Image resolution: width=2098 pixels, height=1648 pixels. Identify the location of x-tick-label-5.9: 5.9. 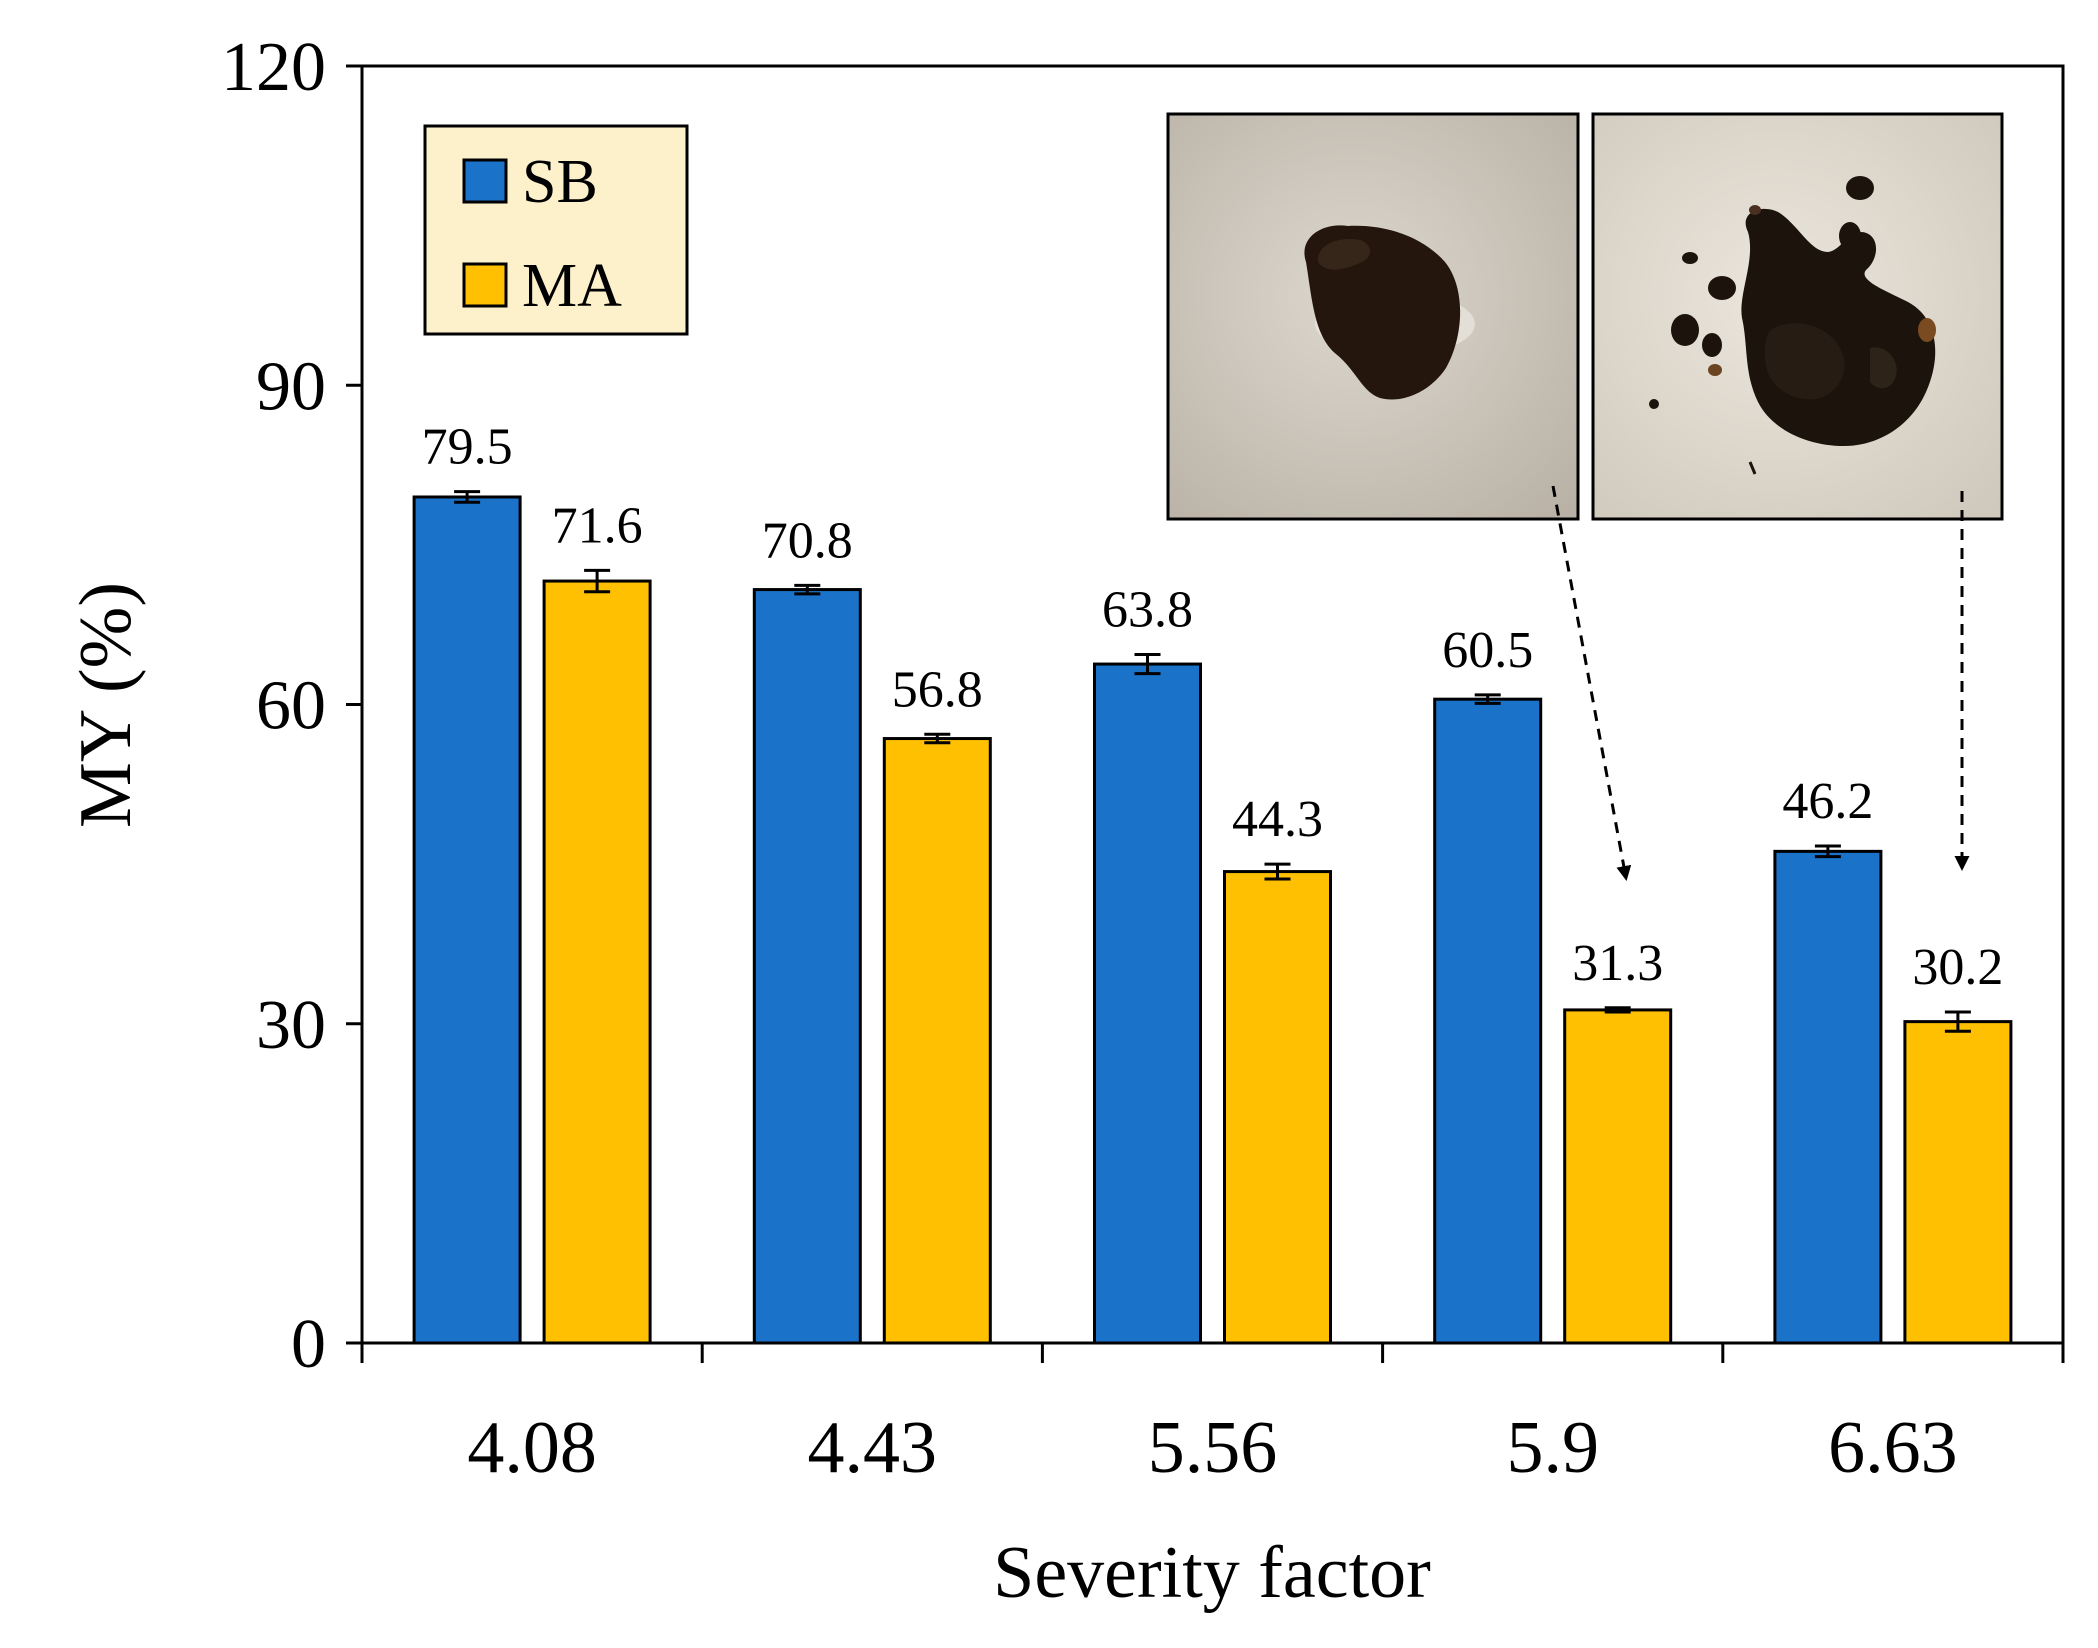
(1552, 1448).